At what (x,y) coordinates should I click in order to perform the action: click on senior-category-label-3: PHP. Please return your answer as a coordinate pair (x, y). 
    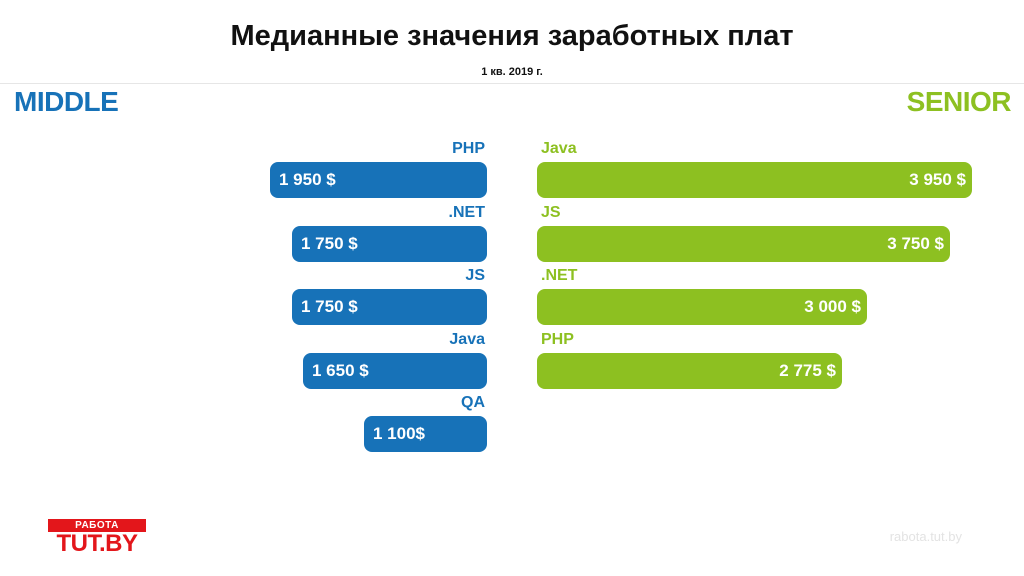
    Looking at the image, I should click on (557, 339).